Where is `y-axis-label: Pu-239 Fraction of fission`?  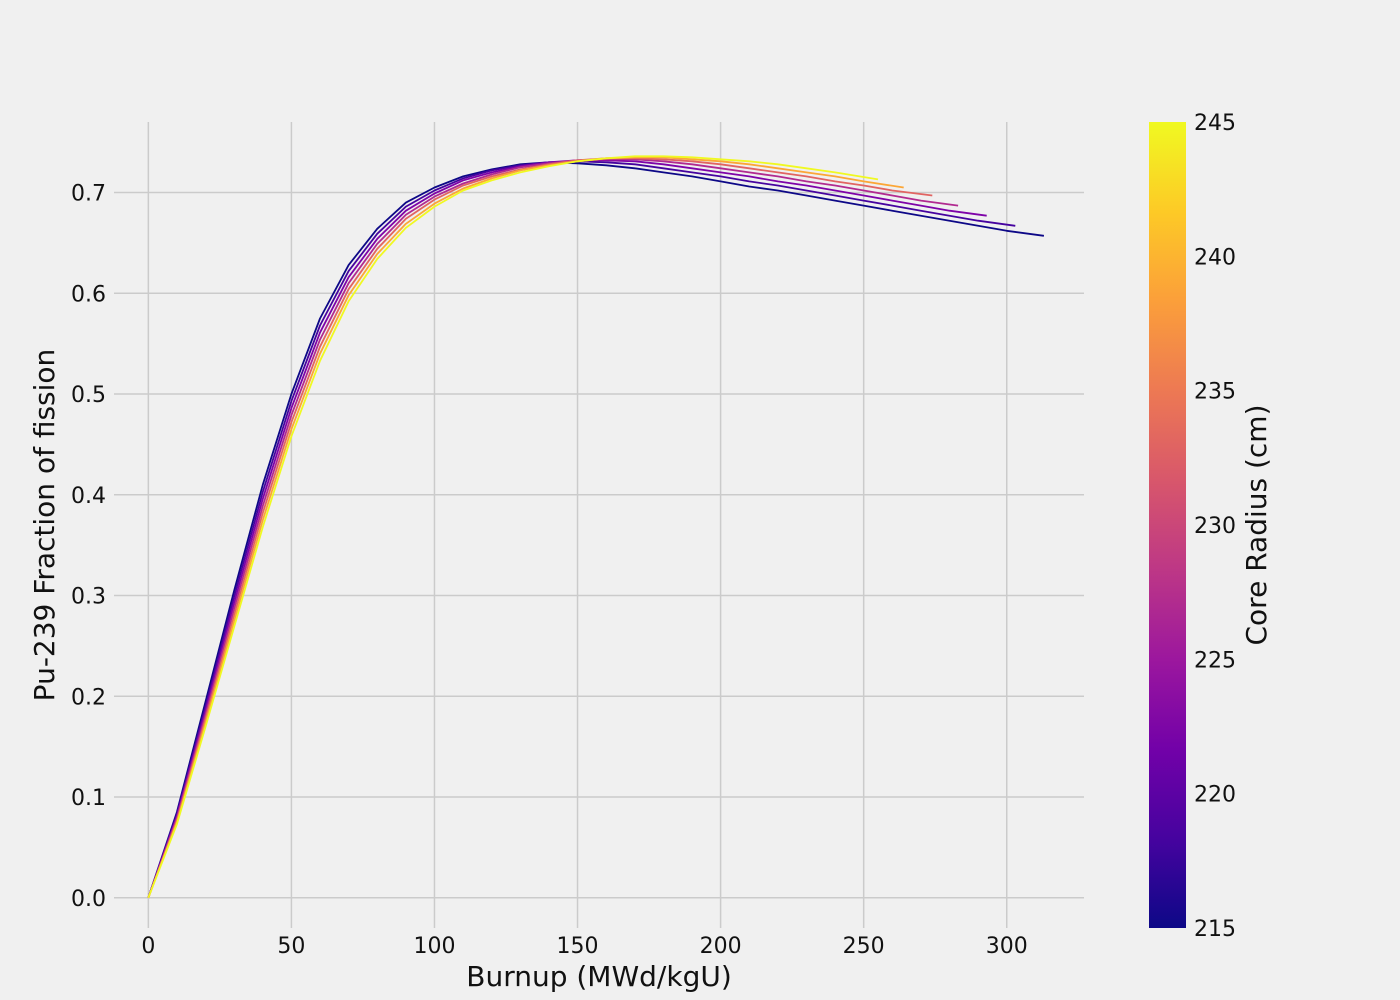
y-axis-label: Pu-239 Fraction of fission is located at coordinates (44, 525).